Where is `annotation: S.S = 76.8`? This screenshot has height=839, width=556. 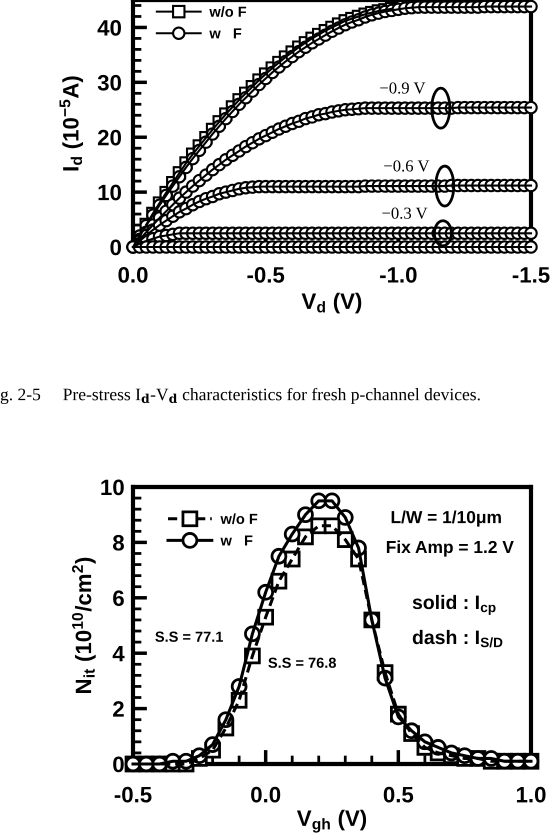
annotation: S.S = 76.8 is located at coordinates (302, 663).